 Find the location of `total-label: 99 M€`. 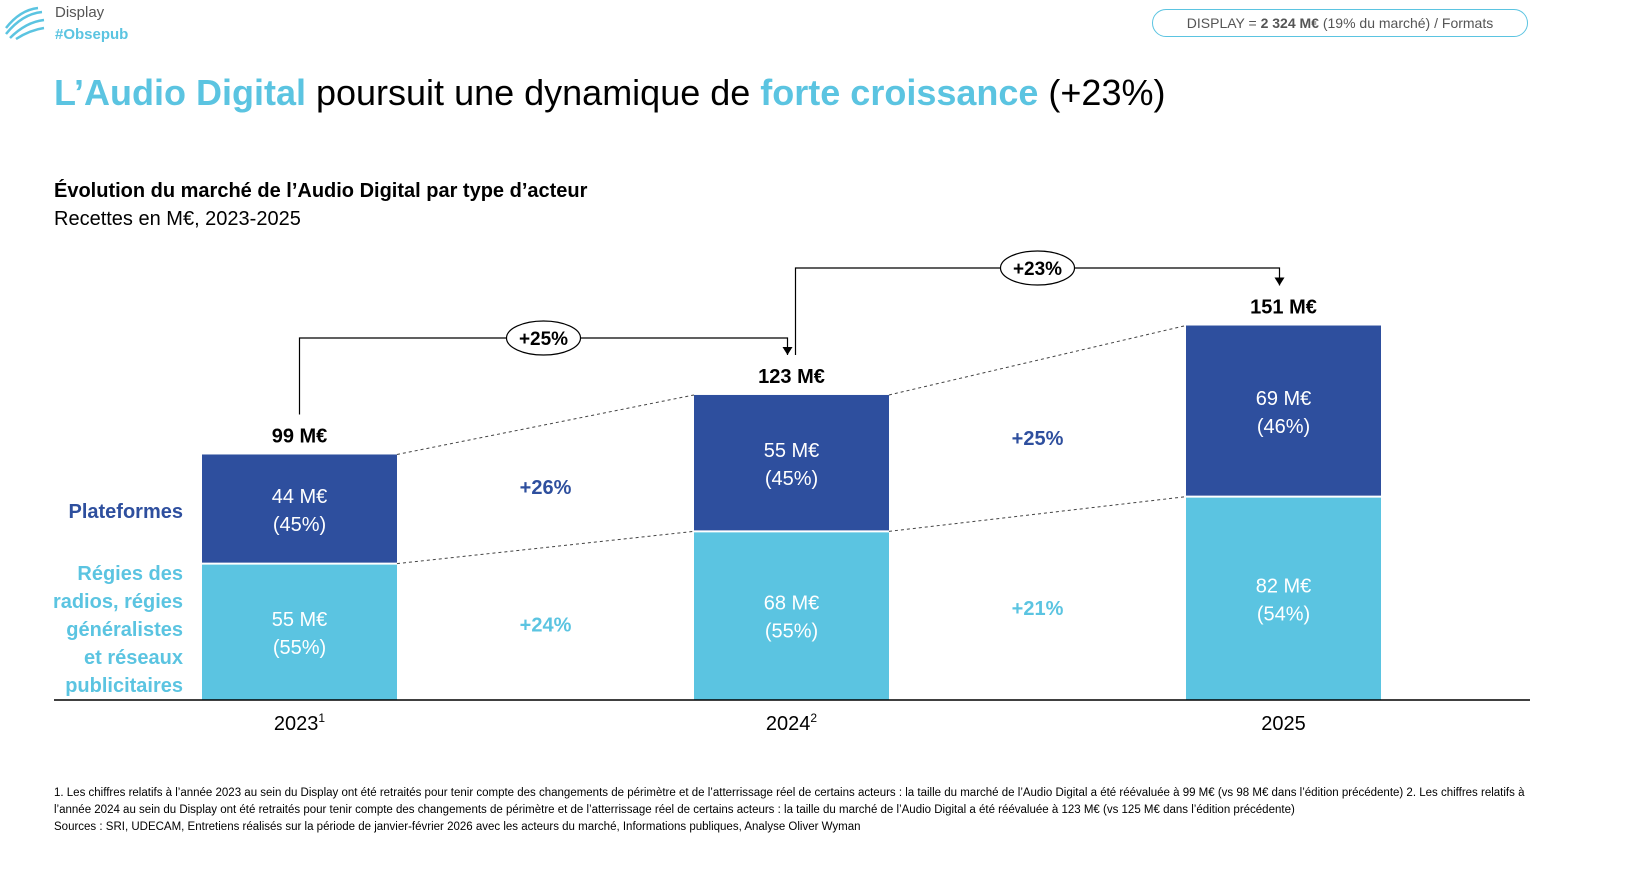

total-label: 99 M€ is located at coordinates (300, 436).